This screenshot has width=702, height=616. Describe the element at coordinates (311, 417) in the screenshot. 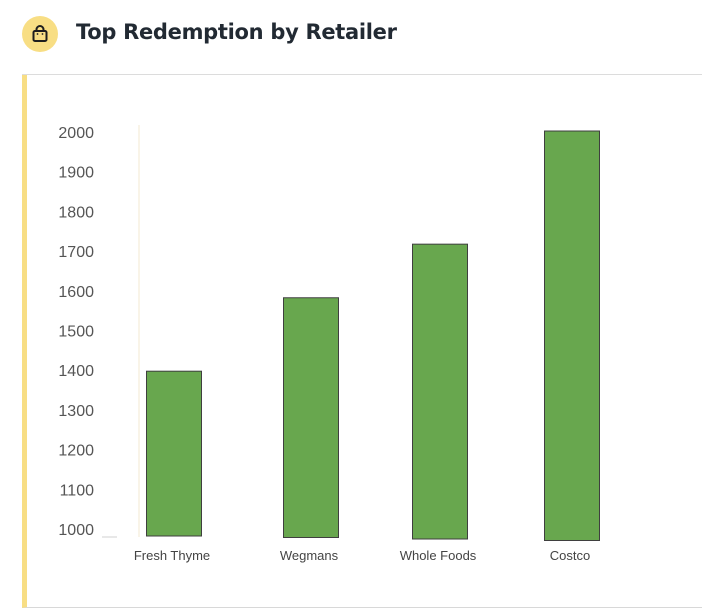

I see `bar-wegmans` at that location.